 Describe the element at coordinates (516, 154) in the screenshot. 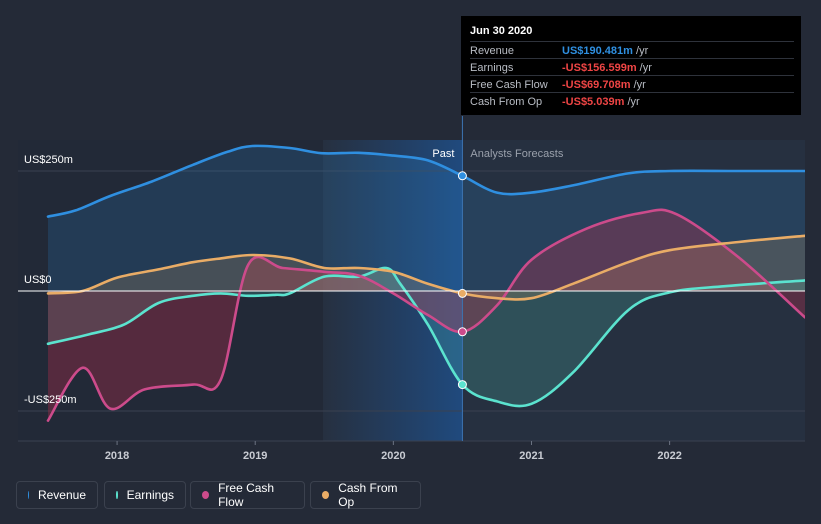

I see `forecast-label: Analysts Forecasts` at that location.